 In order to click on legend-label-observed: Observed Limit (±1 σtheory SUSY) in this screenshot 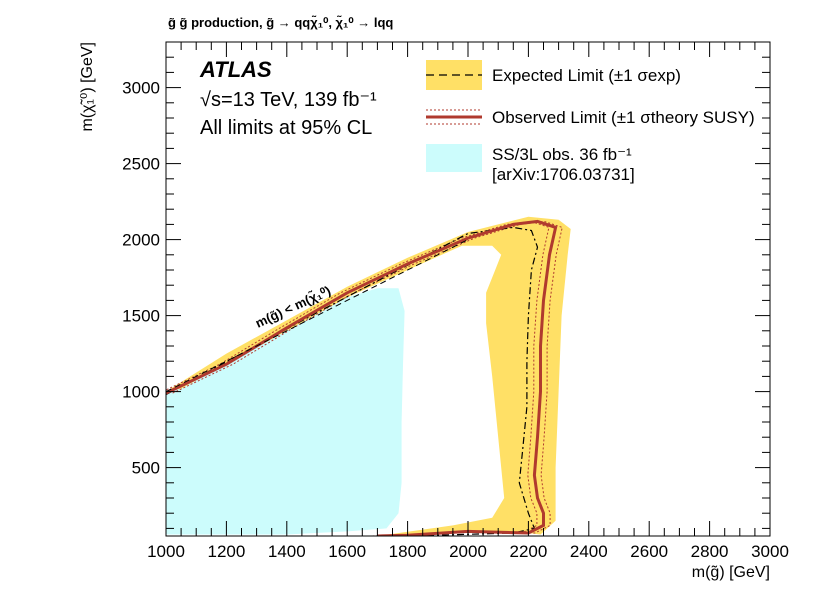, I will do `click(623, 117)`.